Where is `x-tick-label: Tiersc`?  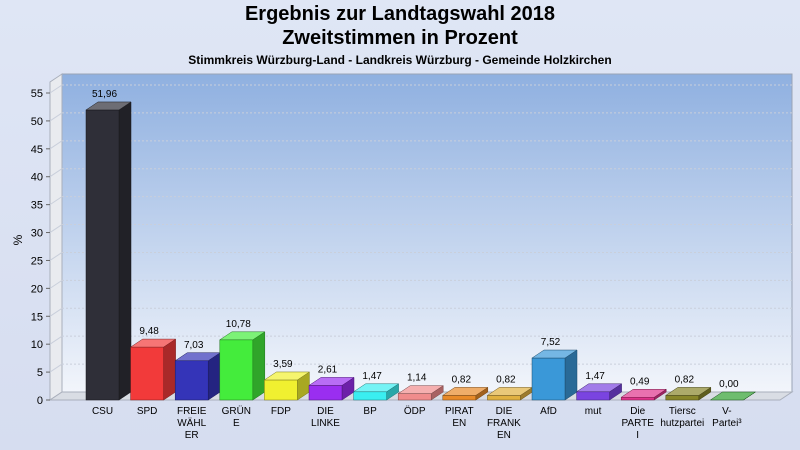
x-tick-label: Tiersc is located at coordinates (682, 411).